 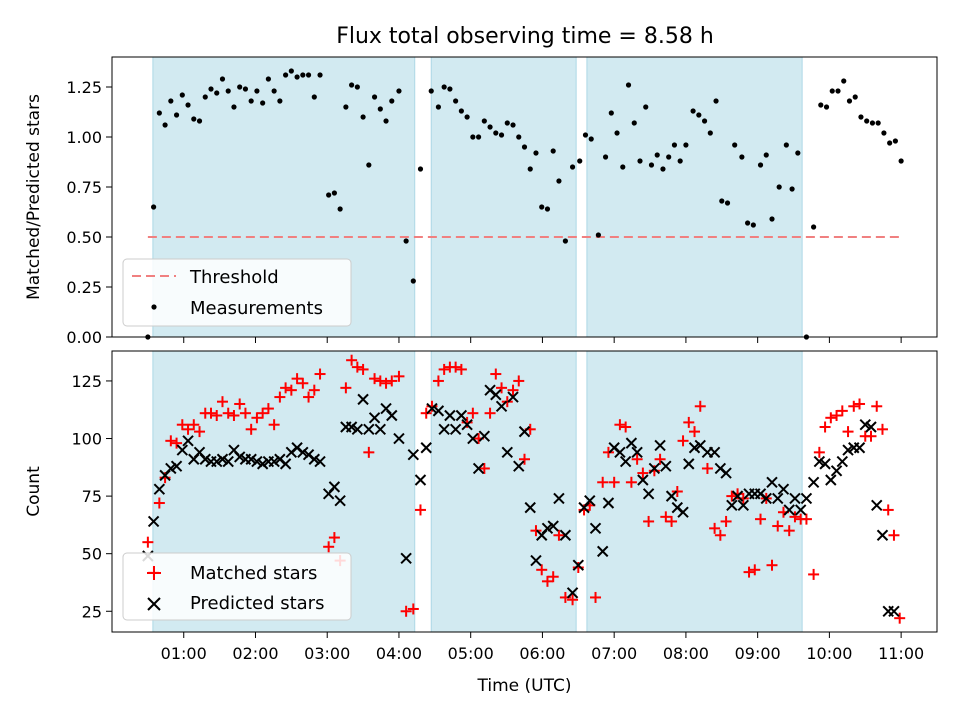 What do you see at coordinates (524, 686) in the screenshot?
I see `count-x-label: Time (UTC)` at bounding box center [524, 686].